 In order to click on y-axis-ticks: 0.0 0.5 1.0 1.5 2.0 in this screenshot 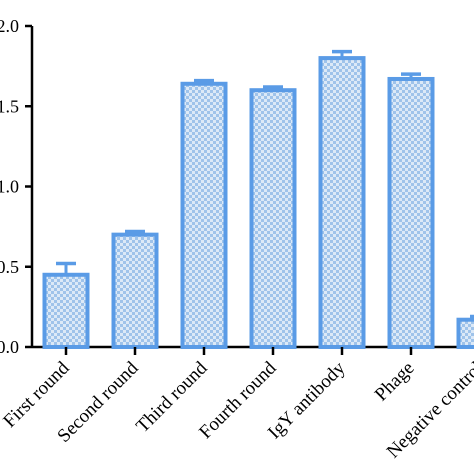, I will do `click(16, 186)`.